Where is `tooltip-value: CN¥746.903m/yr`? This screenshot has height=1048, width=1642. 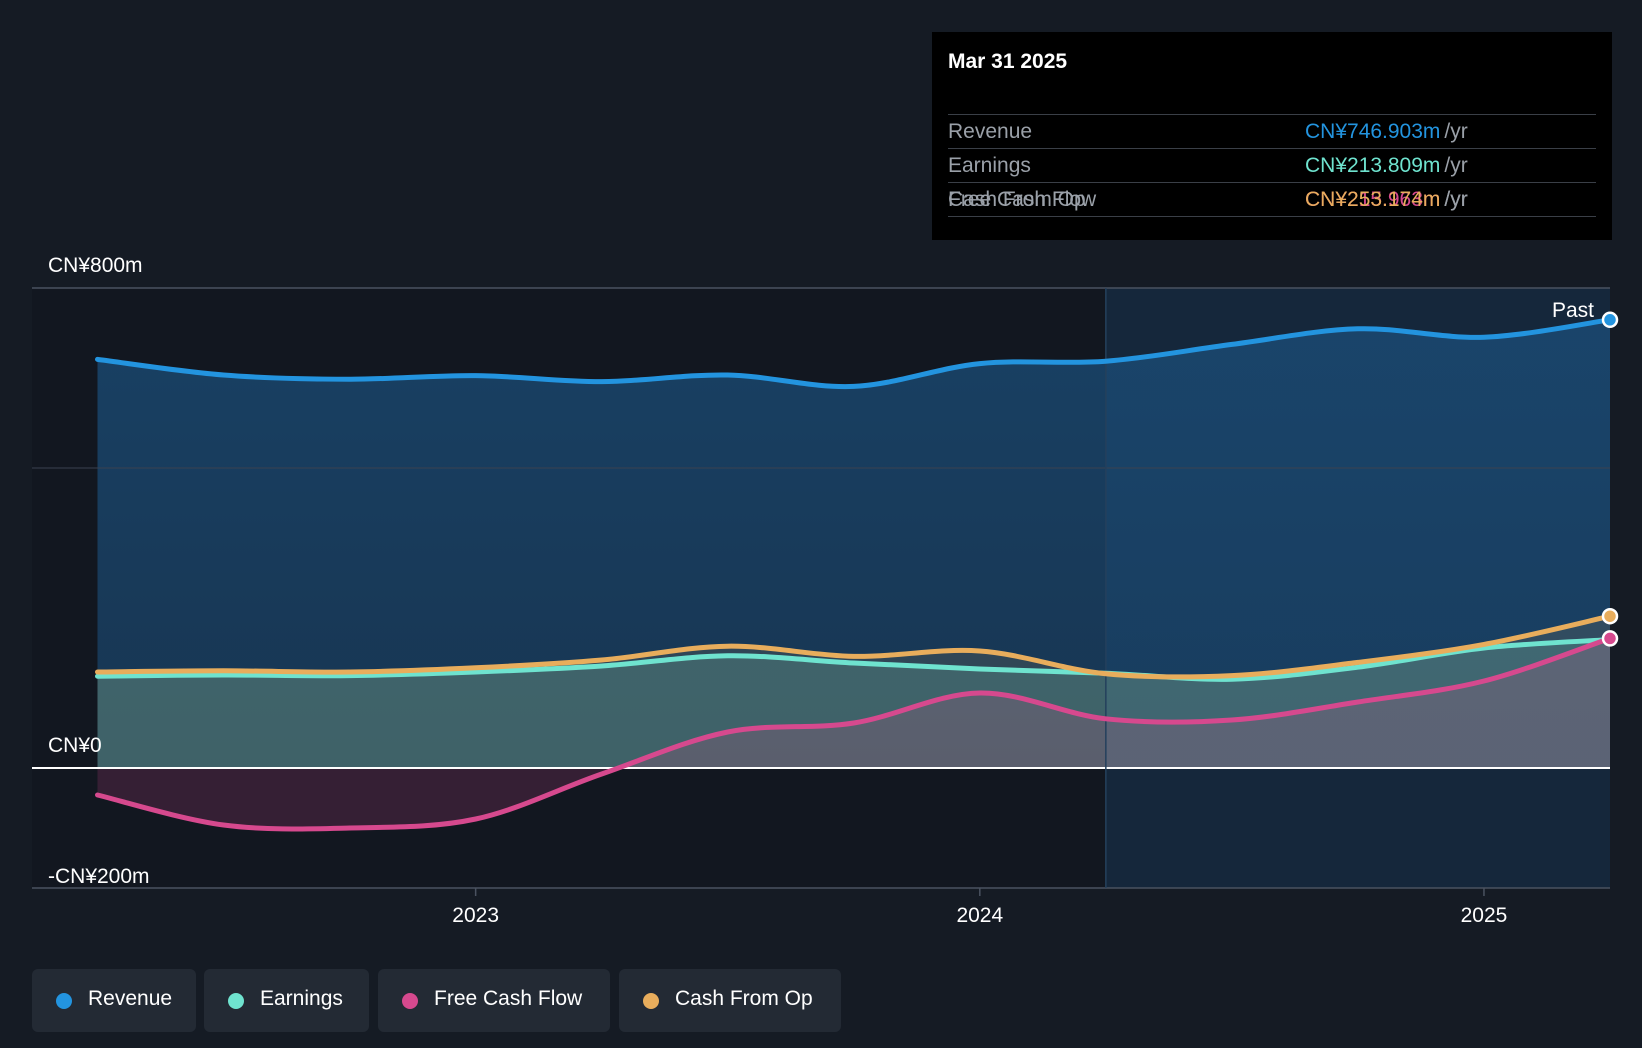
tooltip-value: CN¥746.903m/yr is located at coordinates (1386, 132).